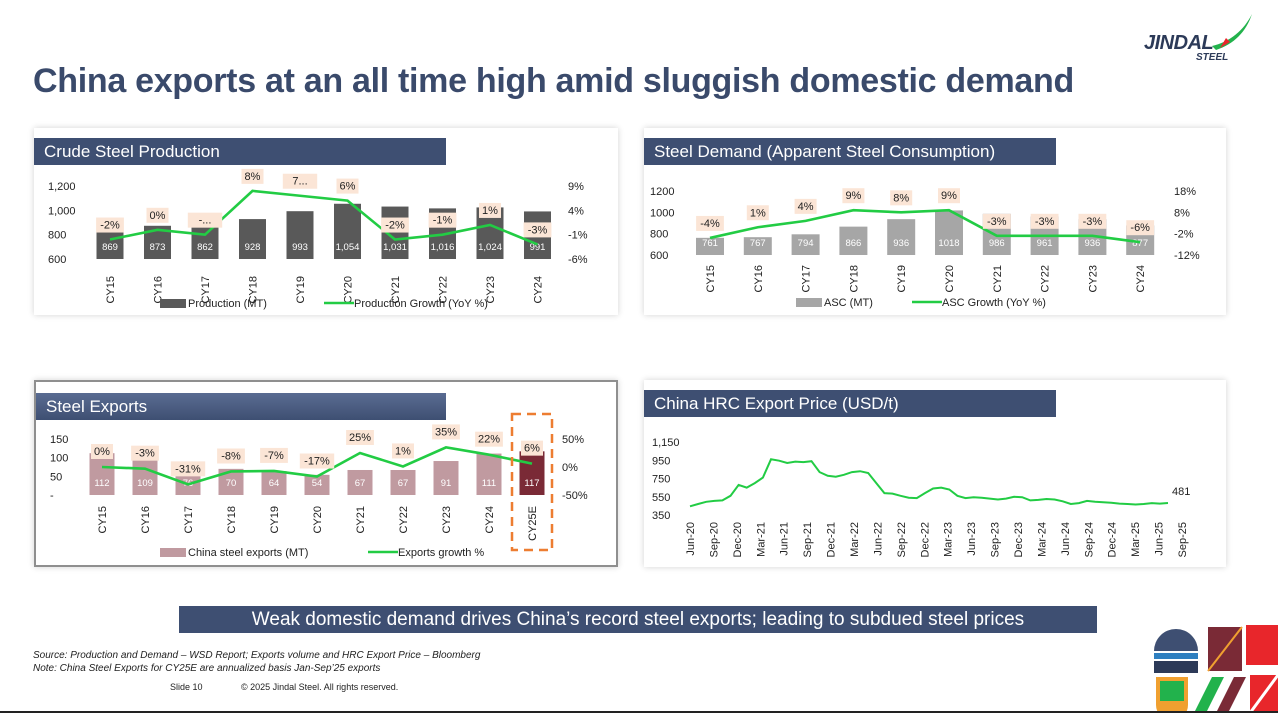 The width and height of the screenshot is (1278, 715). Describe the element at coordinates (274, 456) in the screenshot. I see `growth-label: -7%` at that location.